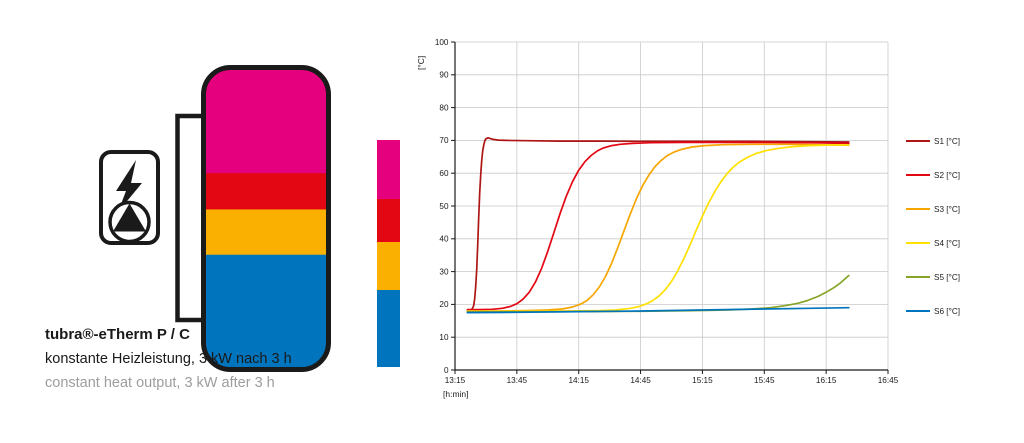 This screenshot has height=443, width=1024. I want to click on tank-layer-cold, so click(266, 312).